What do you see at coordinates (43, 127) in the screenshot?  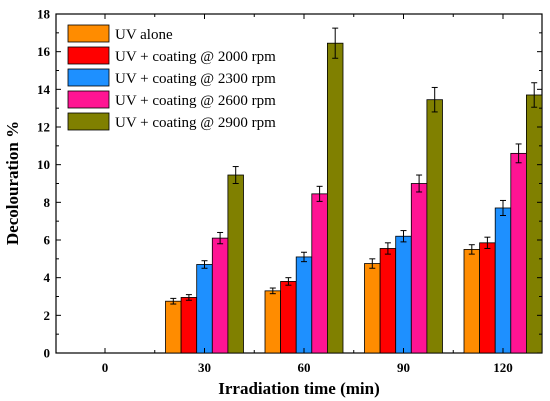 I see `y-tick-label: 12` at bounding box center [43, 127].